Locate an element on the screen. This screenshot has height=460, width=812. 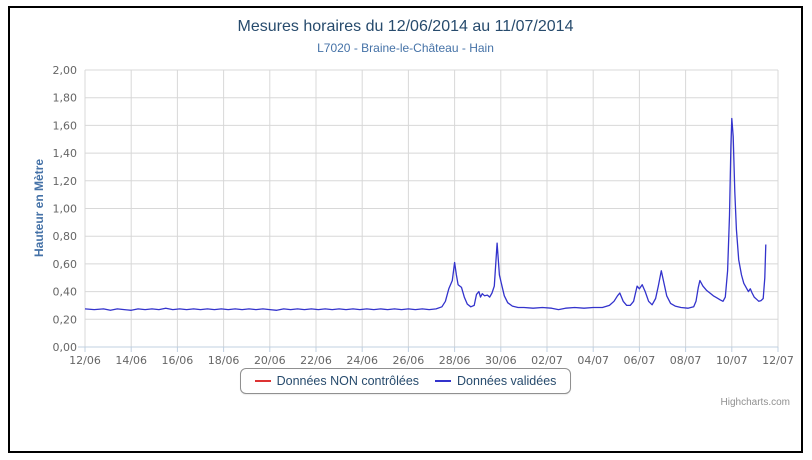
y-axis-title: Hauteur en Mètre is located at coordinates (39, 208).